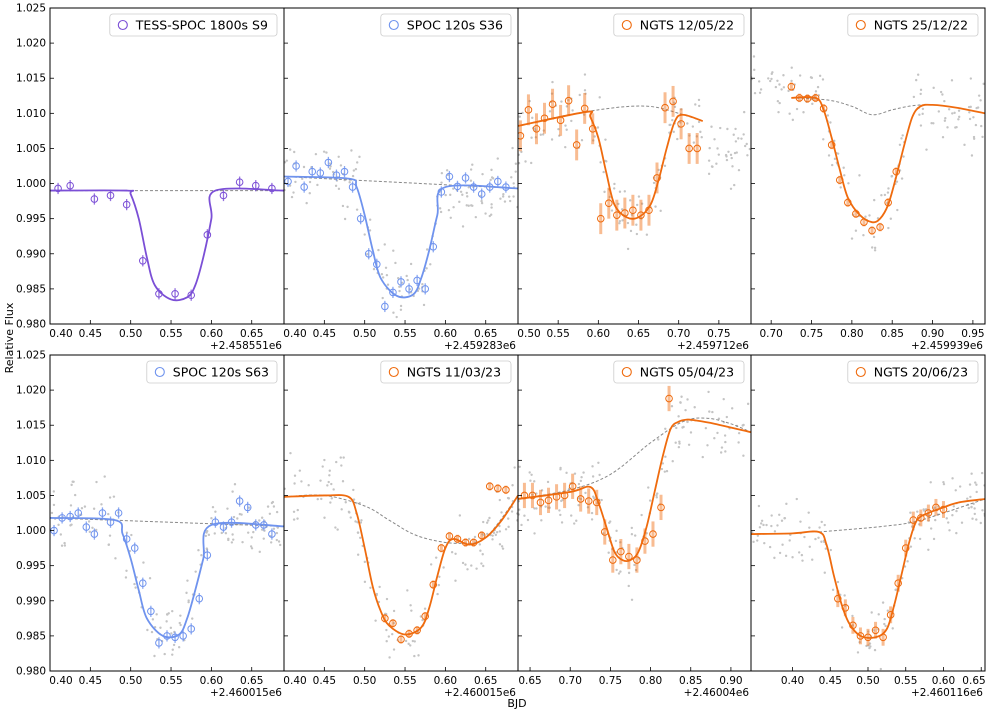 This screenshot has height=713, width=996. What do you see at coordinates (246, 693) in the screenshot?
I see `x-offset-label: +2.460015e6` at bounding box center [246, 693].